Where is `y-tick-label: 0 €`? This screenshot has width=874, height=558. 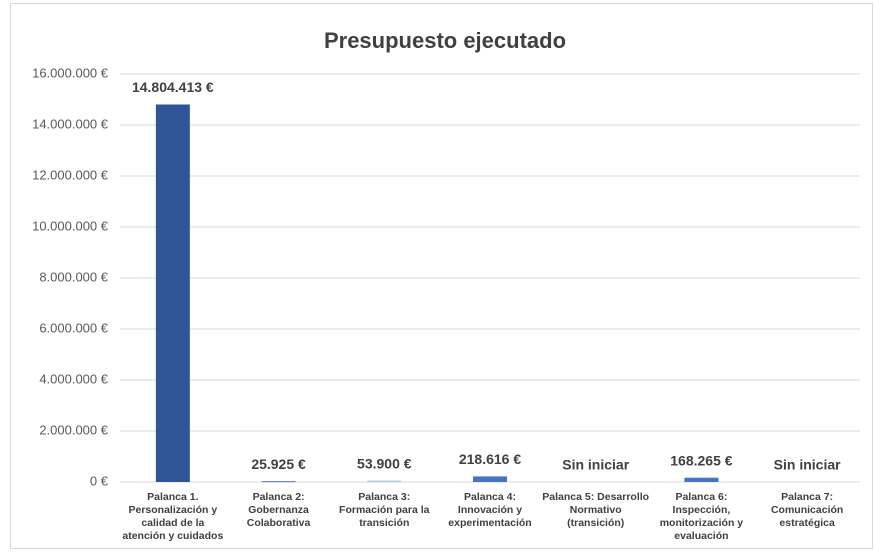 y-tick-label: 0 € is located at coordinates (99, 480).